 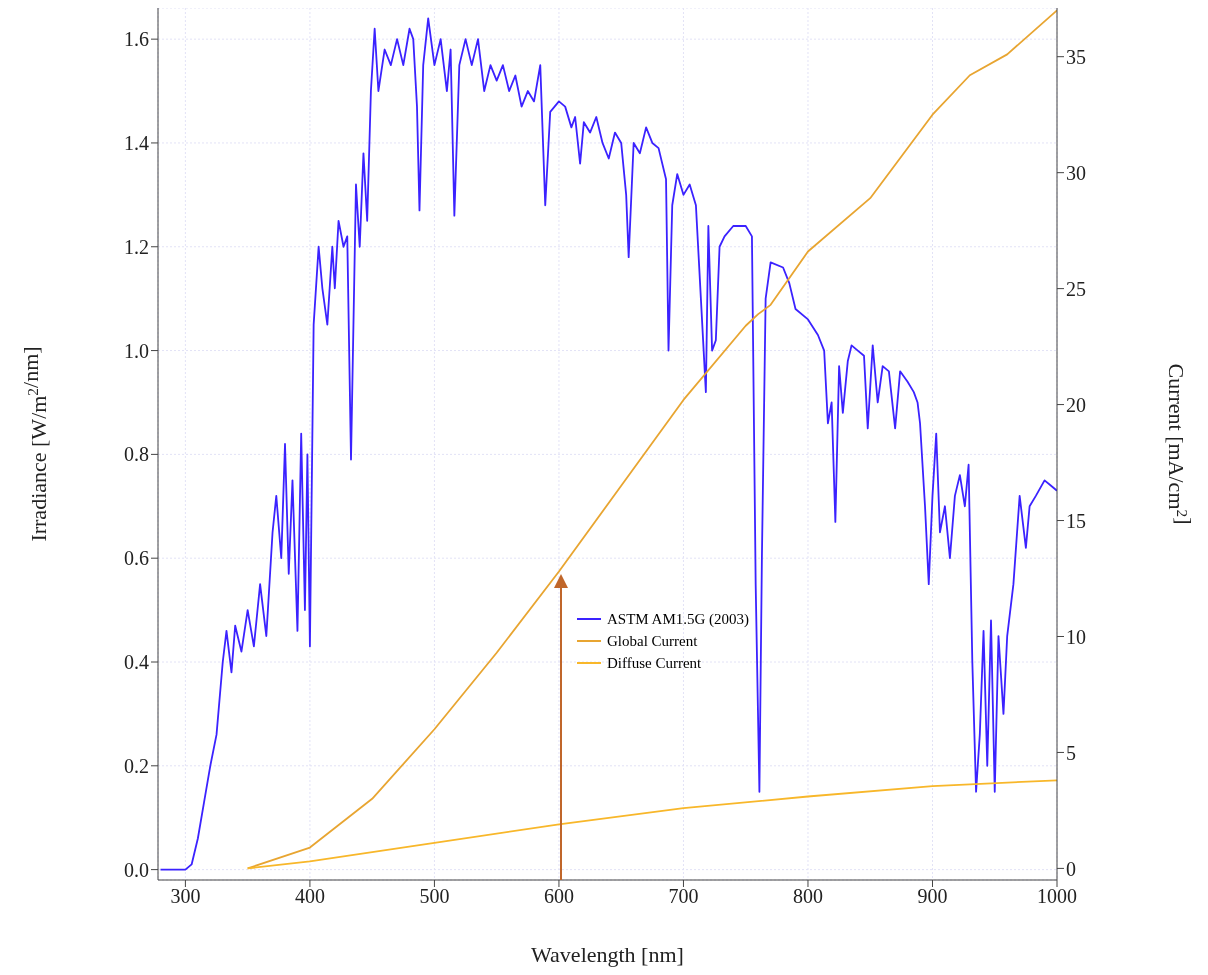 I want to click on x-axis-title: Wavelength [nm], so click(x=607, y=954).